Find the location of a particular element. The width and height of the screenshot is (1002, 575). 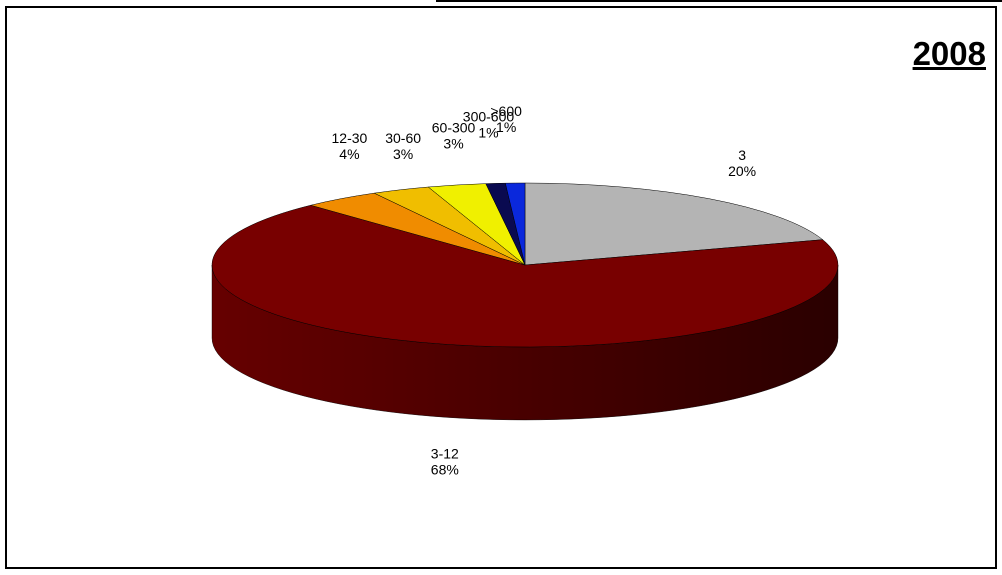

slice-category-label: 3-12 is located at coordinates (445, 454).